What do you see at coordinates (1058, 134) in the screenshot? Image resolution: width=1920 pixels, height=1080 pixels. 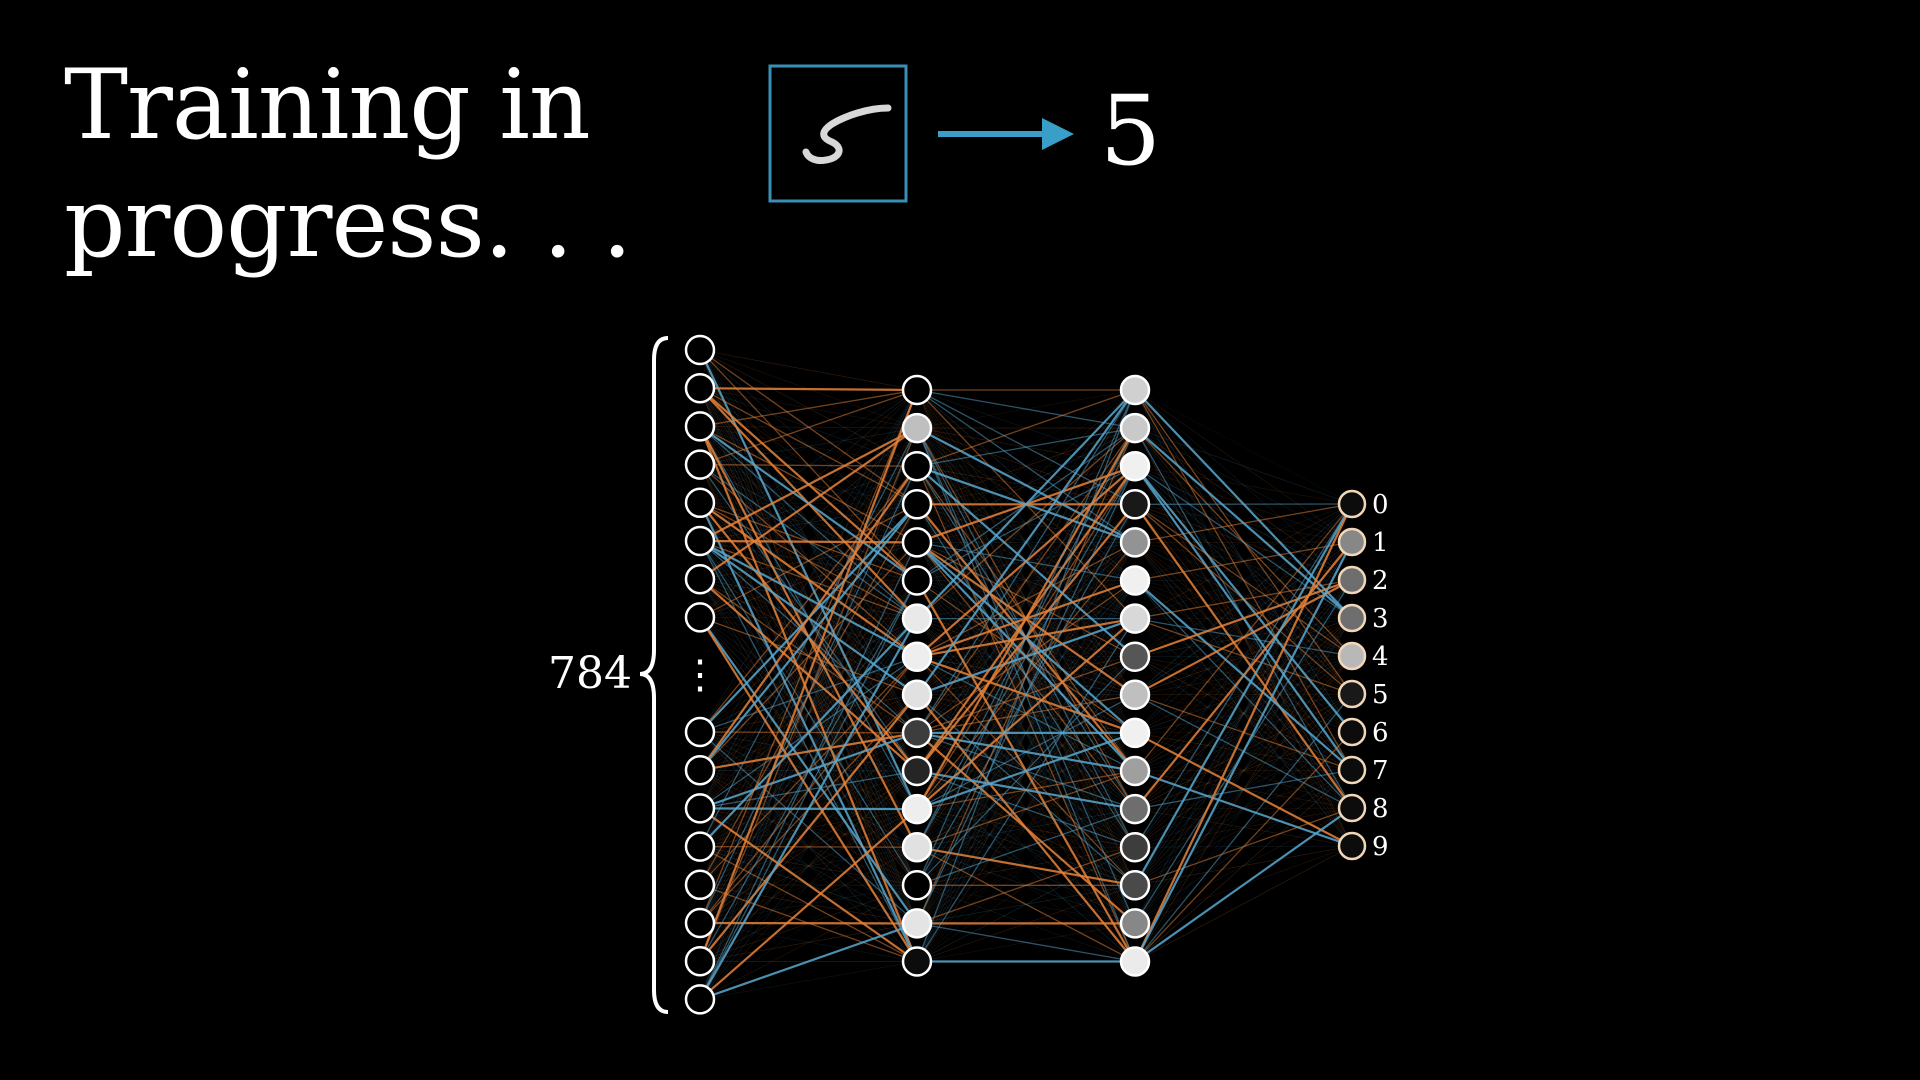 I see `arrow-head-icon` at bounding box center [1058, 134].